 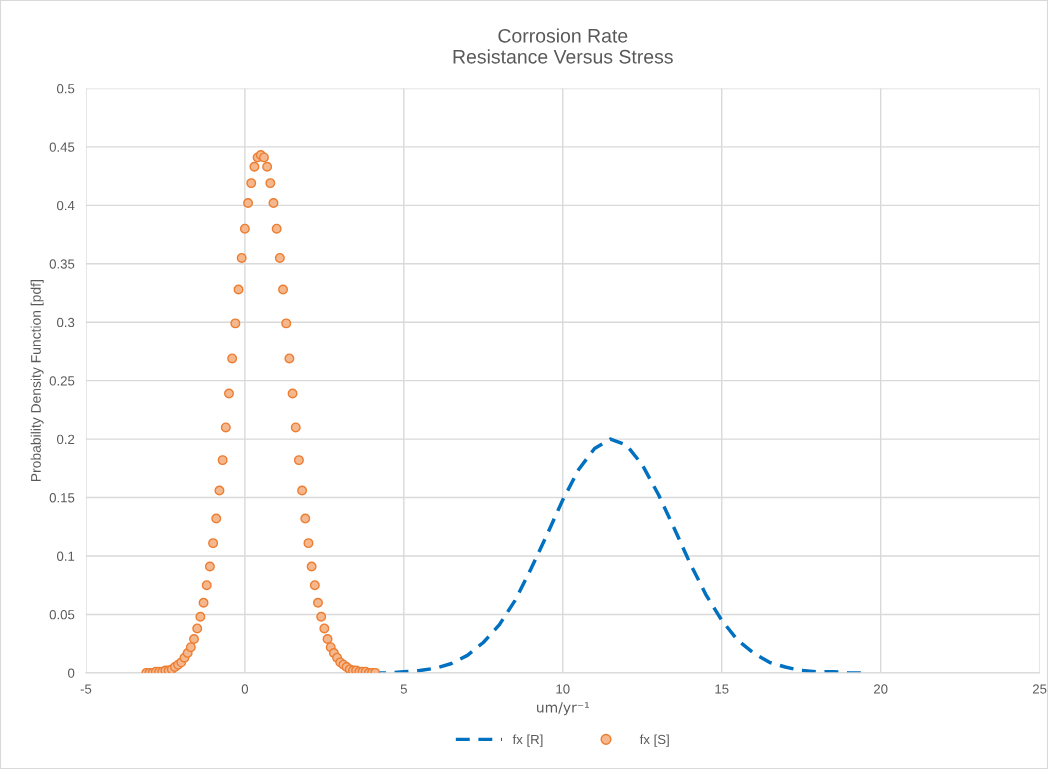 What do you see at coordinates (62, 264) in the screenshot?
I see `y-tick-label: 0.35` at bounding box center [62, 264].